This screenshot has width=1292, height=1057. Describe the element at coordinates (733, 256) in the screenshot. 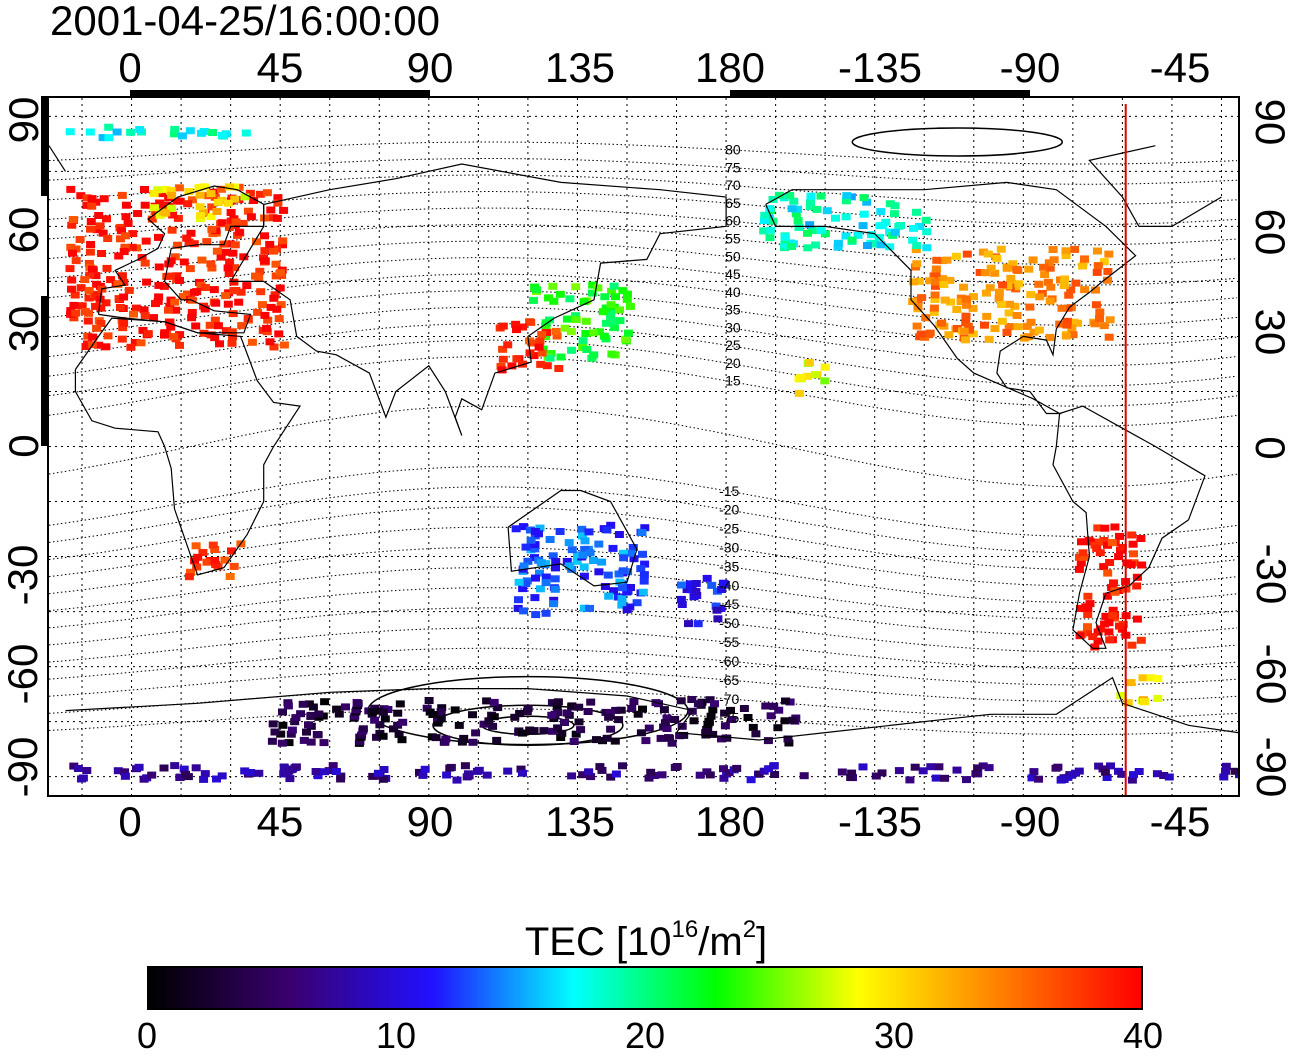

I see `contour-label: 50` at that location.